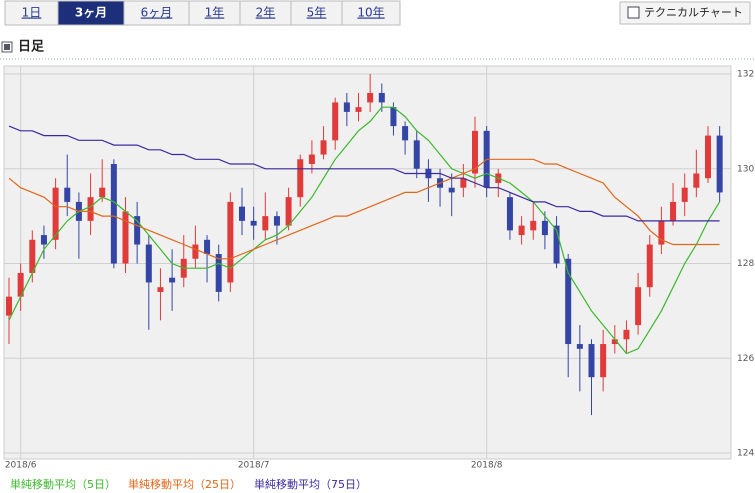 Image resolution: width=755 pixels, height=493 pixels. What do you see at coordinates (745, 359) in the screenshot?
I see `y-tick-label: 126` at bounding box center [745, 359].